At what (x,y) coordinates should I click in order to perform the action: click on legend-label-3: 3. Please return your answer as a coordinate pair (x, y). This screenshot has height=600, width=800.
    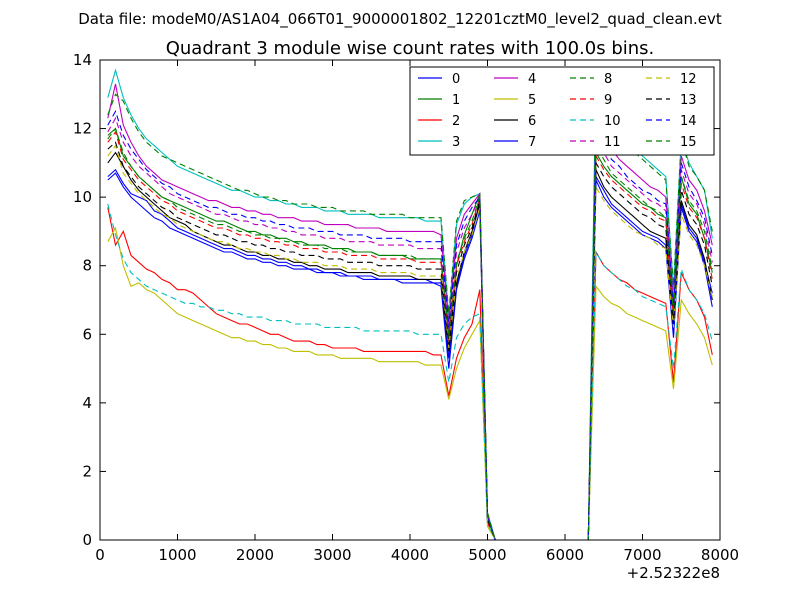
    Looking at the image, I should click on (456, 142).